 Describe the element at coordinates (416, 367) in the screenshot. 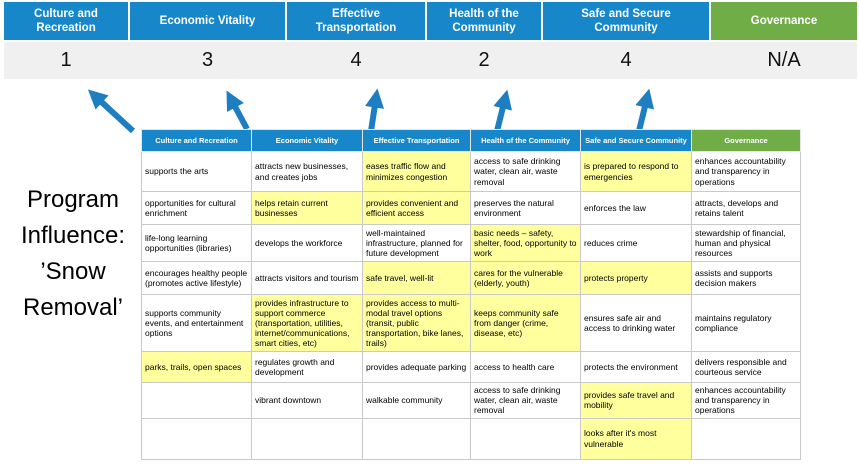

I see `matrix-cell: provides adequate parking` at that location.